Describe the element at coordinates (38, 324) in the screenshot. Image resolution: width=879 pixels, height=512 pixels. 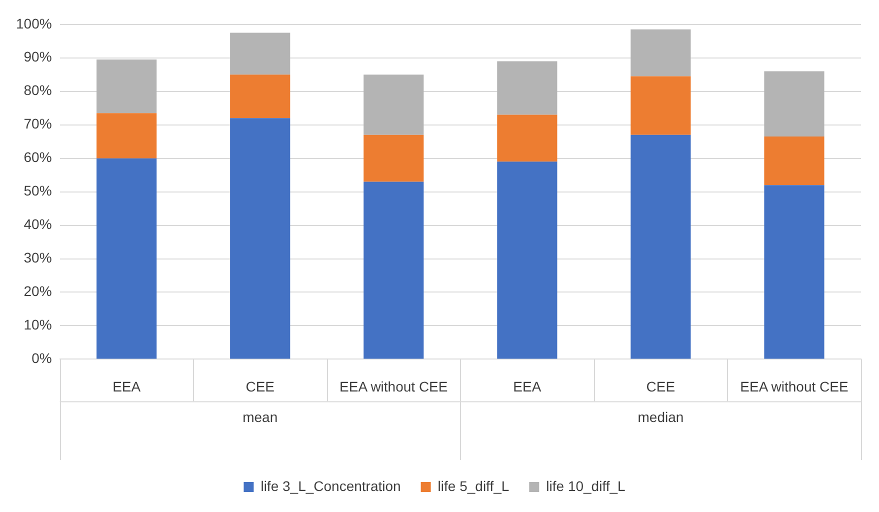
I see `y-tick-label: 10%` at that location.